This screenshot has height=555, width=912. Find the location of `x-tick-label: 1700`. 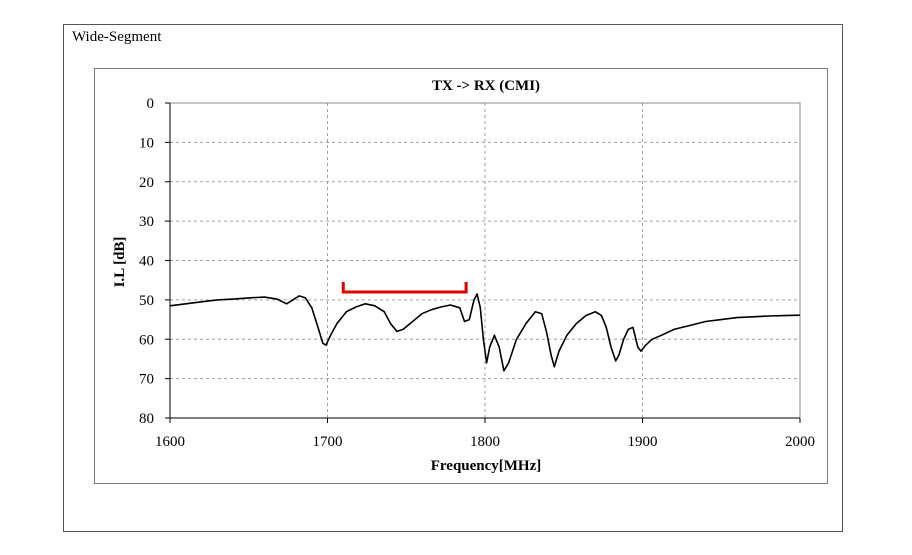

x-tick-label: 1700 is located at coordinates (328, 442).